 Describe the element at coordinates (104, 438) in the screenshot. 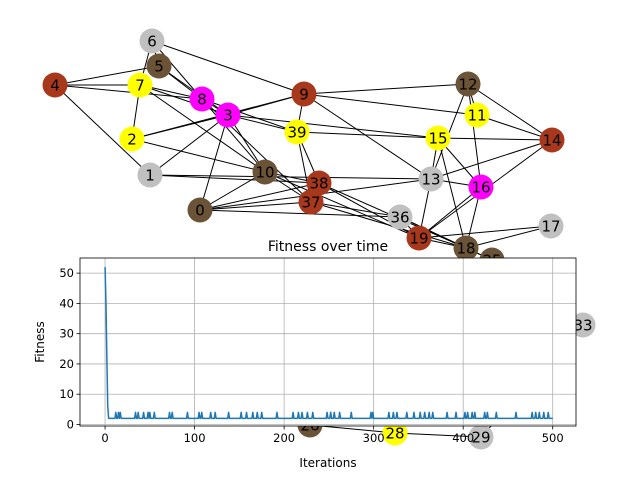

I see `x-tick-label: 0` at that location.